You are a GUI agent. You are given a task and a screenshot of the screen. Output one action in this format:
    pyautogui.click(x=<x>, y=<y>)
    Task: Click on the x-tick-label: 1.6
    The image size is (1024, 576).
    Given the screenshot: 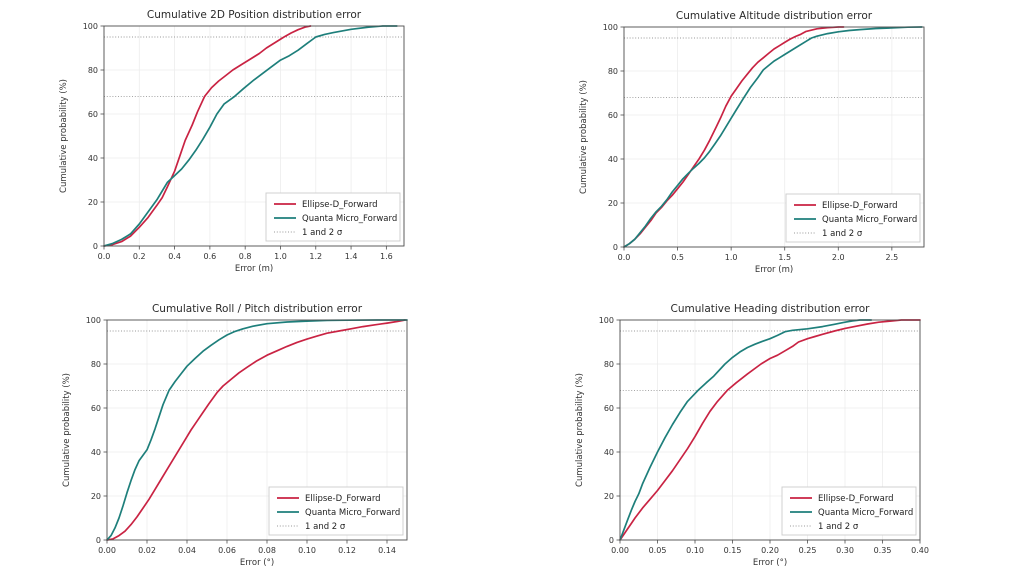 What is the action you would take?
    pyautogui.click(x=386, y=256)
    